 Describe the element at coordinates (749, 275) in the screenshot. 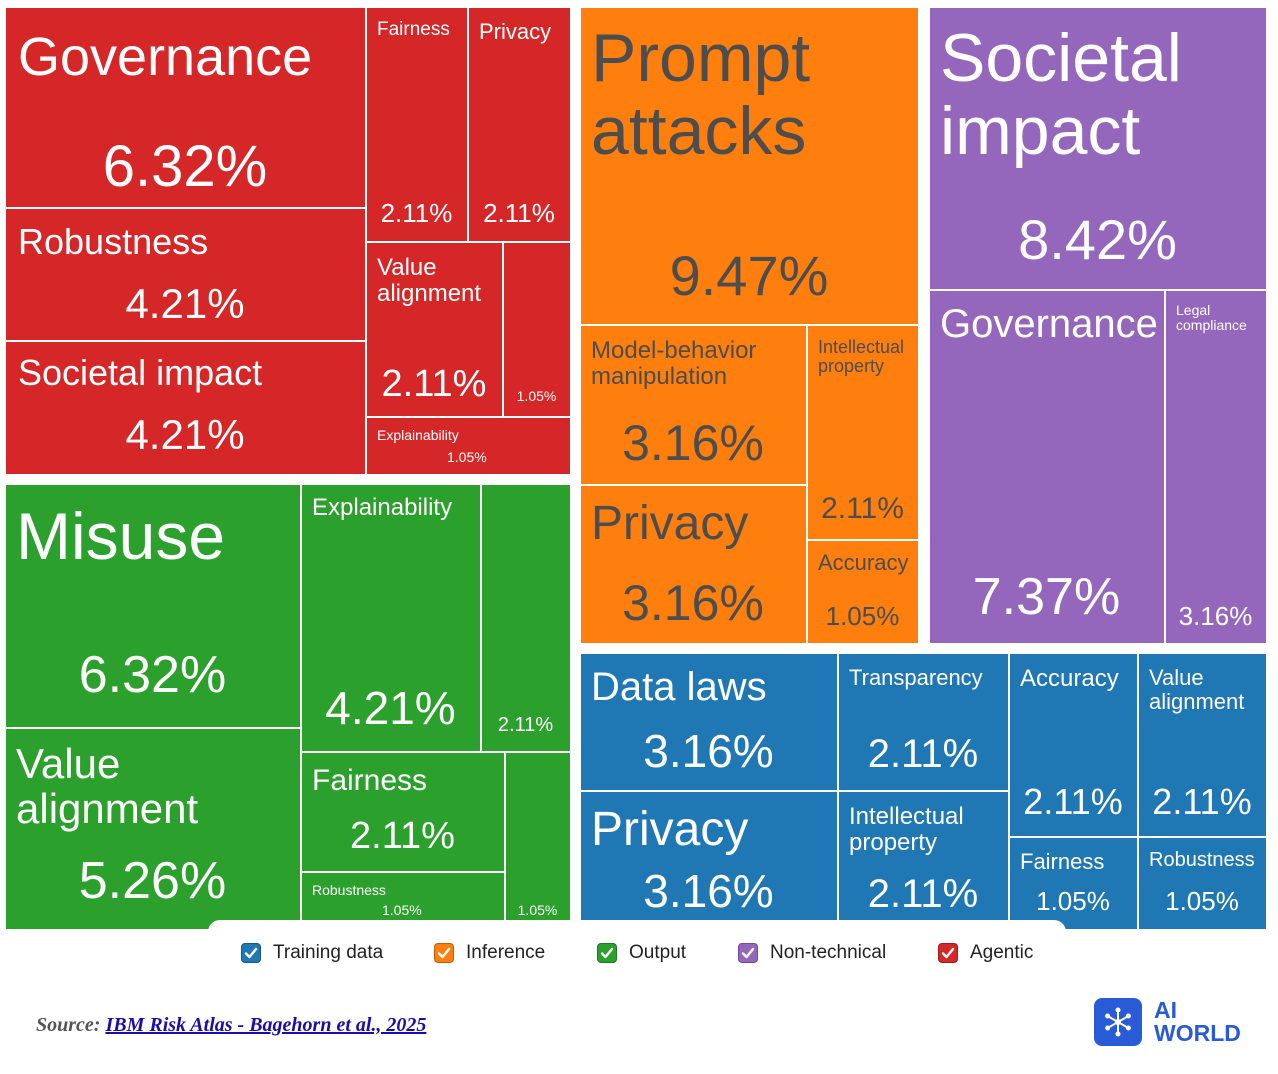

I see `tile-value: 9.47%` at that location.